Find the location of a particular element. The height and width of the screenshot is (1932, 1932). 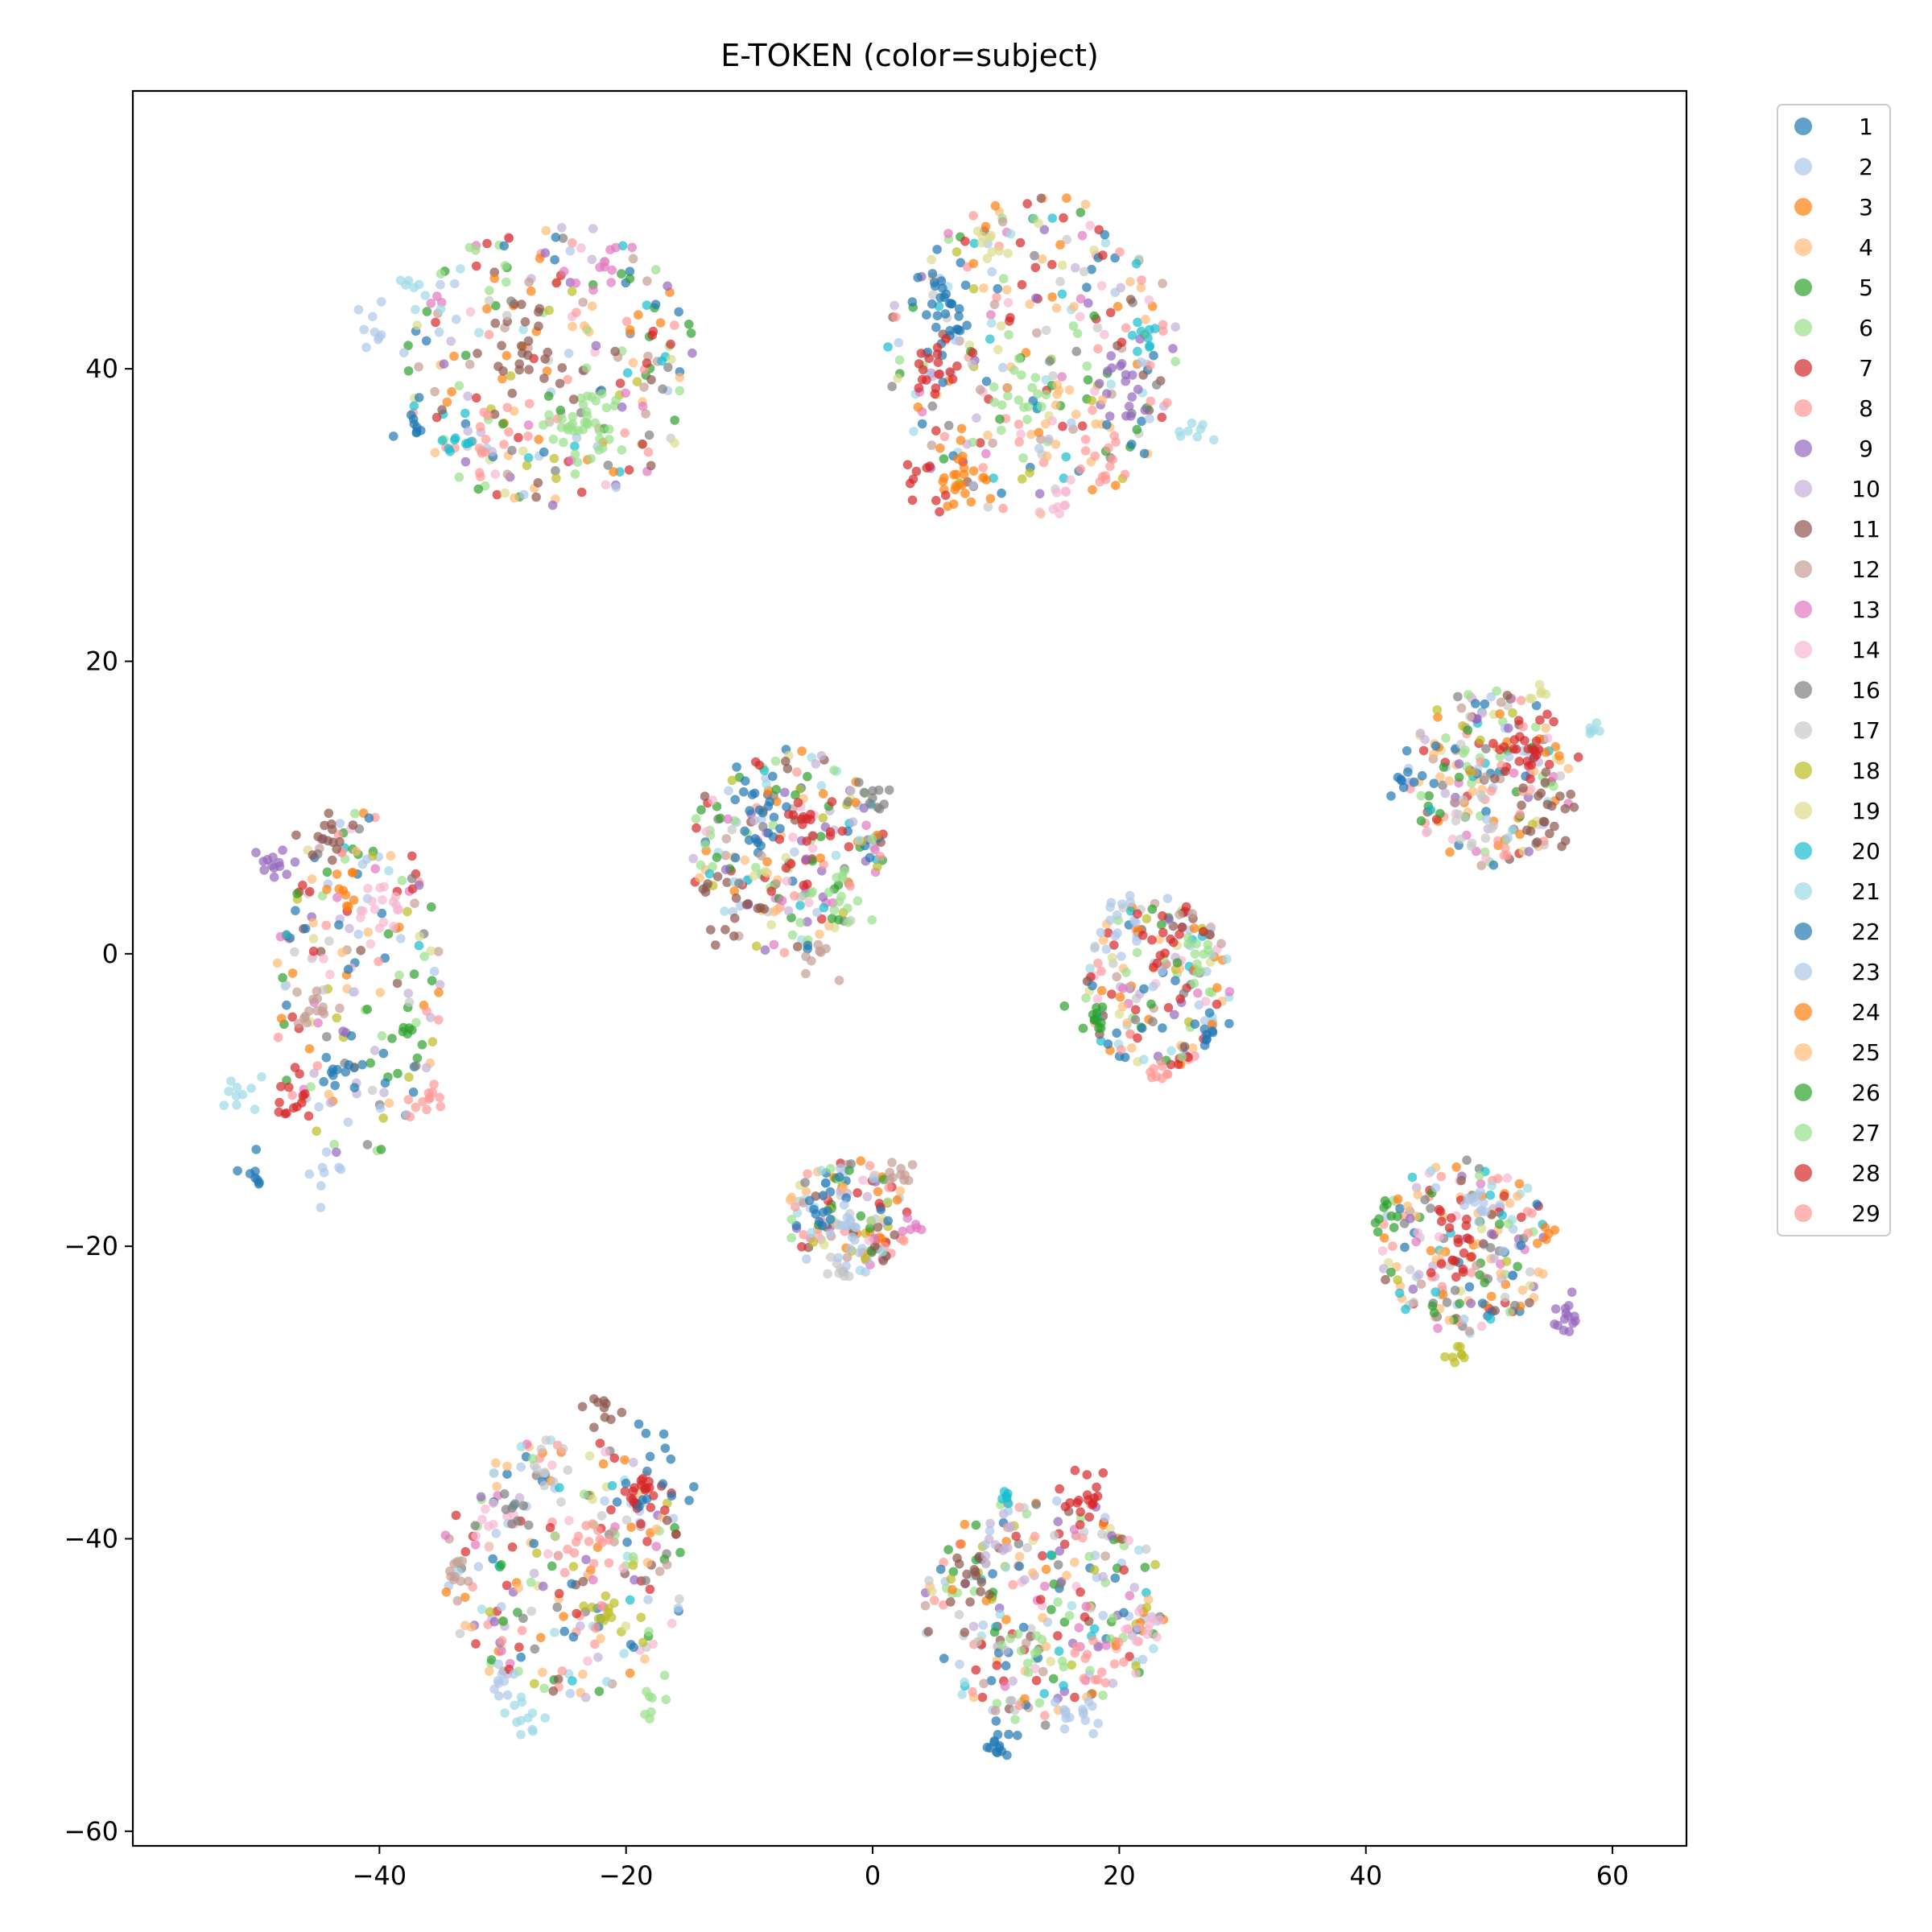

y-tick-label: 0 is located at coordinates (110, 954).